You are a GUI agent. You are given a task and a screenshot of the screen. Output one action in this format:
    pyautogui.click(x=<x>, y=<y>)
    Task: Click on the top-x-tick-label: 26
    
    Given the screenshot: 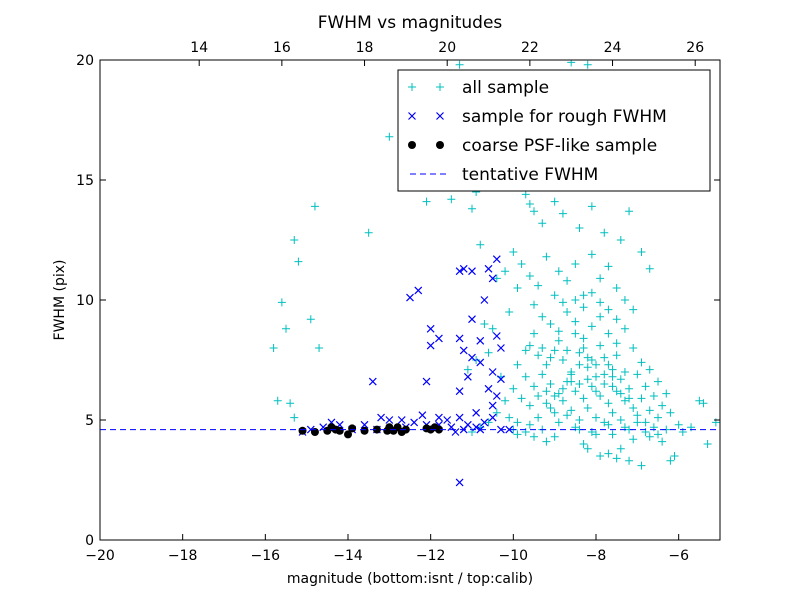 What is the action you would take?
    pyautogui.click(x=695, y=48)
    